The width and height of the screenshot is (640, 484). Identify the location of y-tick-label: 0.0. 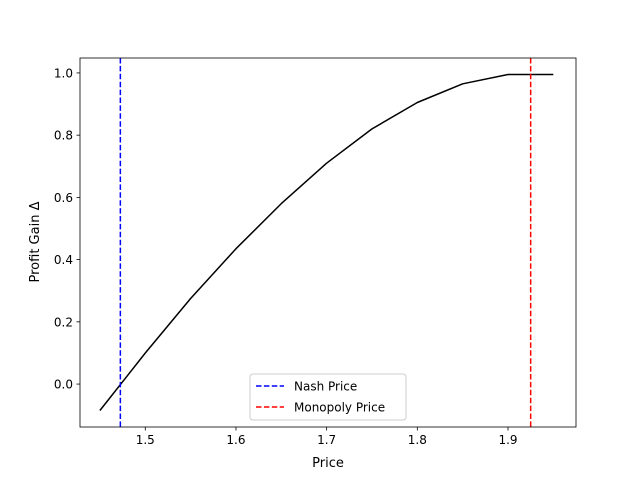
(63, 385).